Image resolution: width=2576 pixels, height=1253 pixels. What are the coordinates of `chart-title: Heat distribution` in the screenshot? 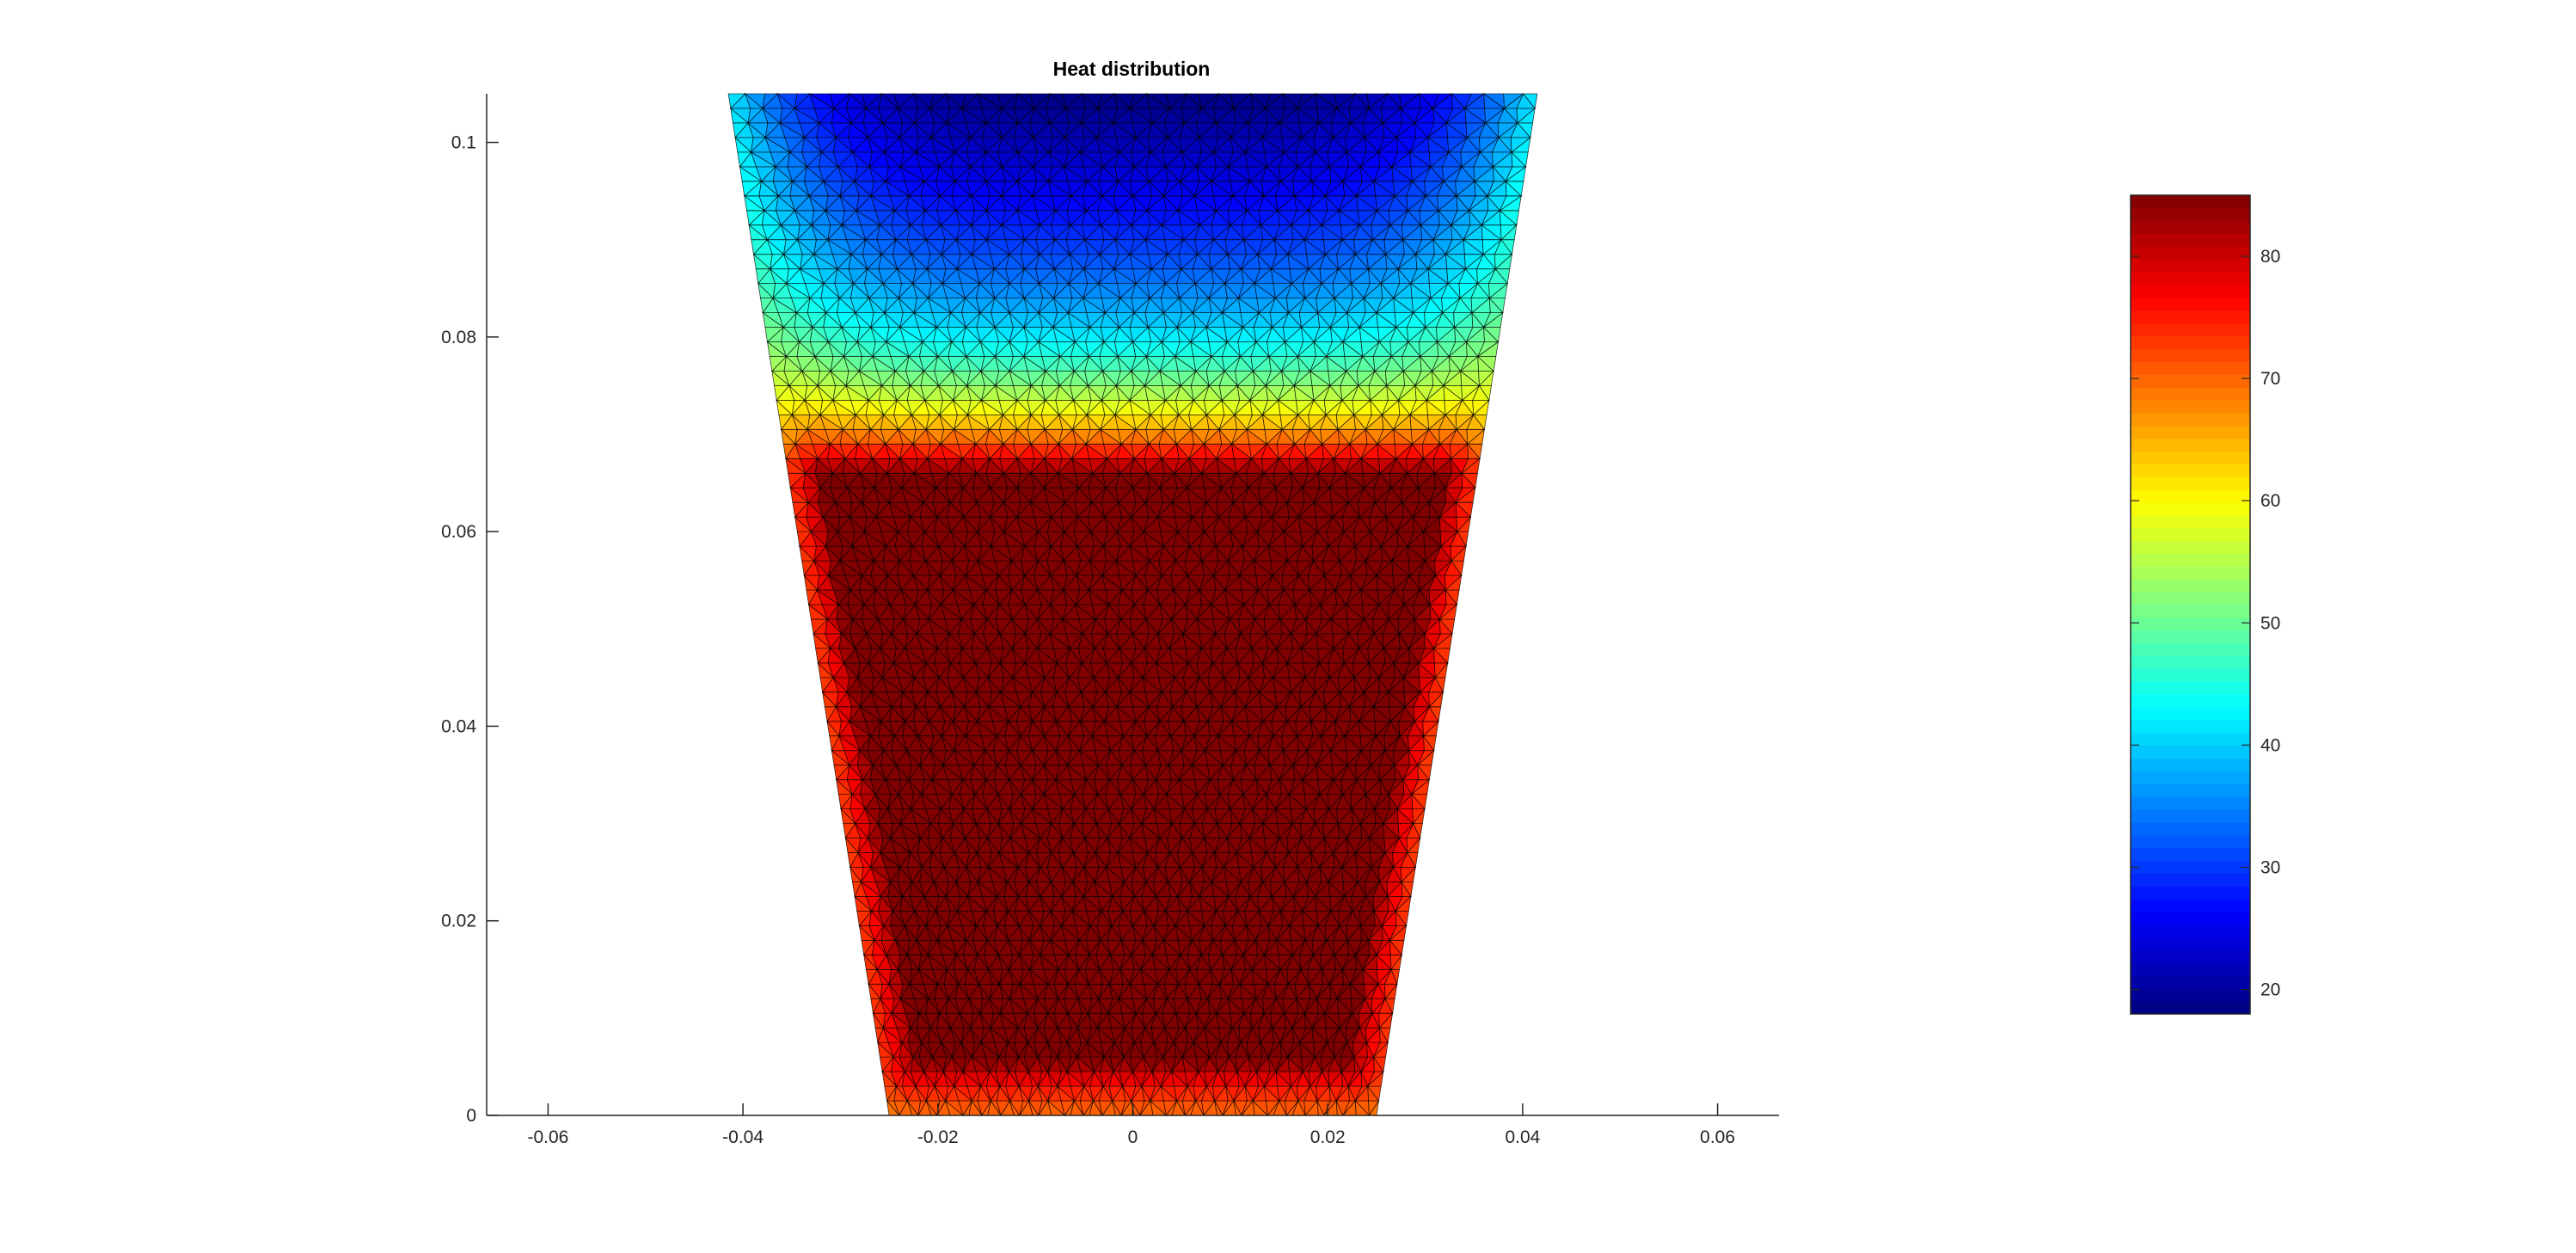 It's located at (1132, 69).